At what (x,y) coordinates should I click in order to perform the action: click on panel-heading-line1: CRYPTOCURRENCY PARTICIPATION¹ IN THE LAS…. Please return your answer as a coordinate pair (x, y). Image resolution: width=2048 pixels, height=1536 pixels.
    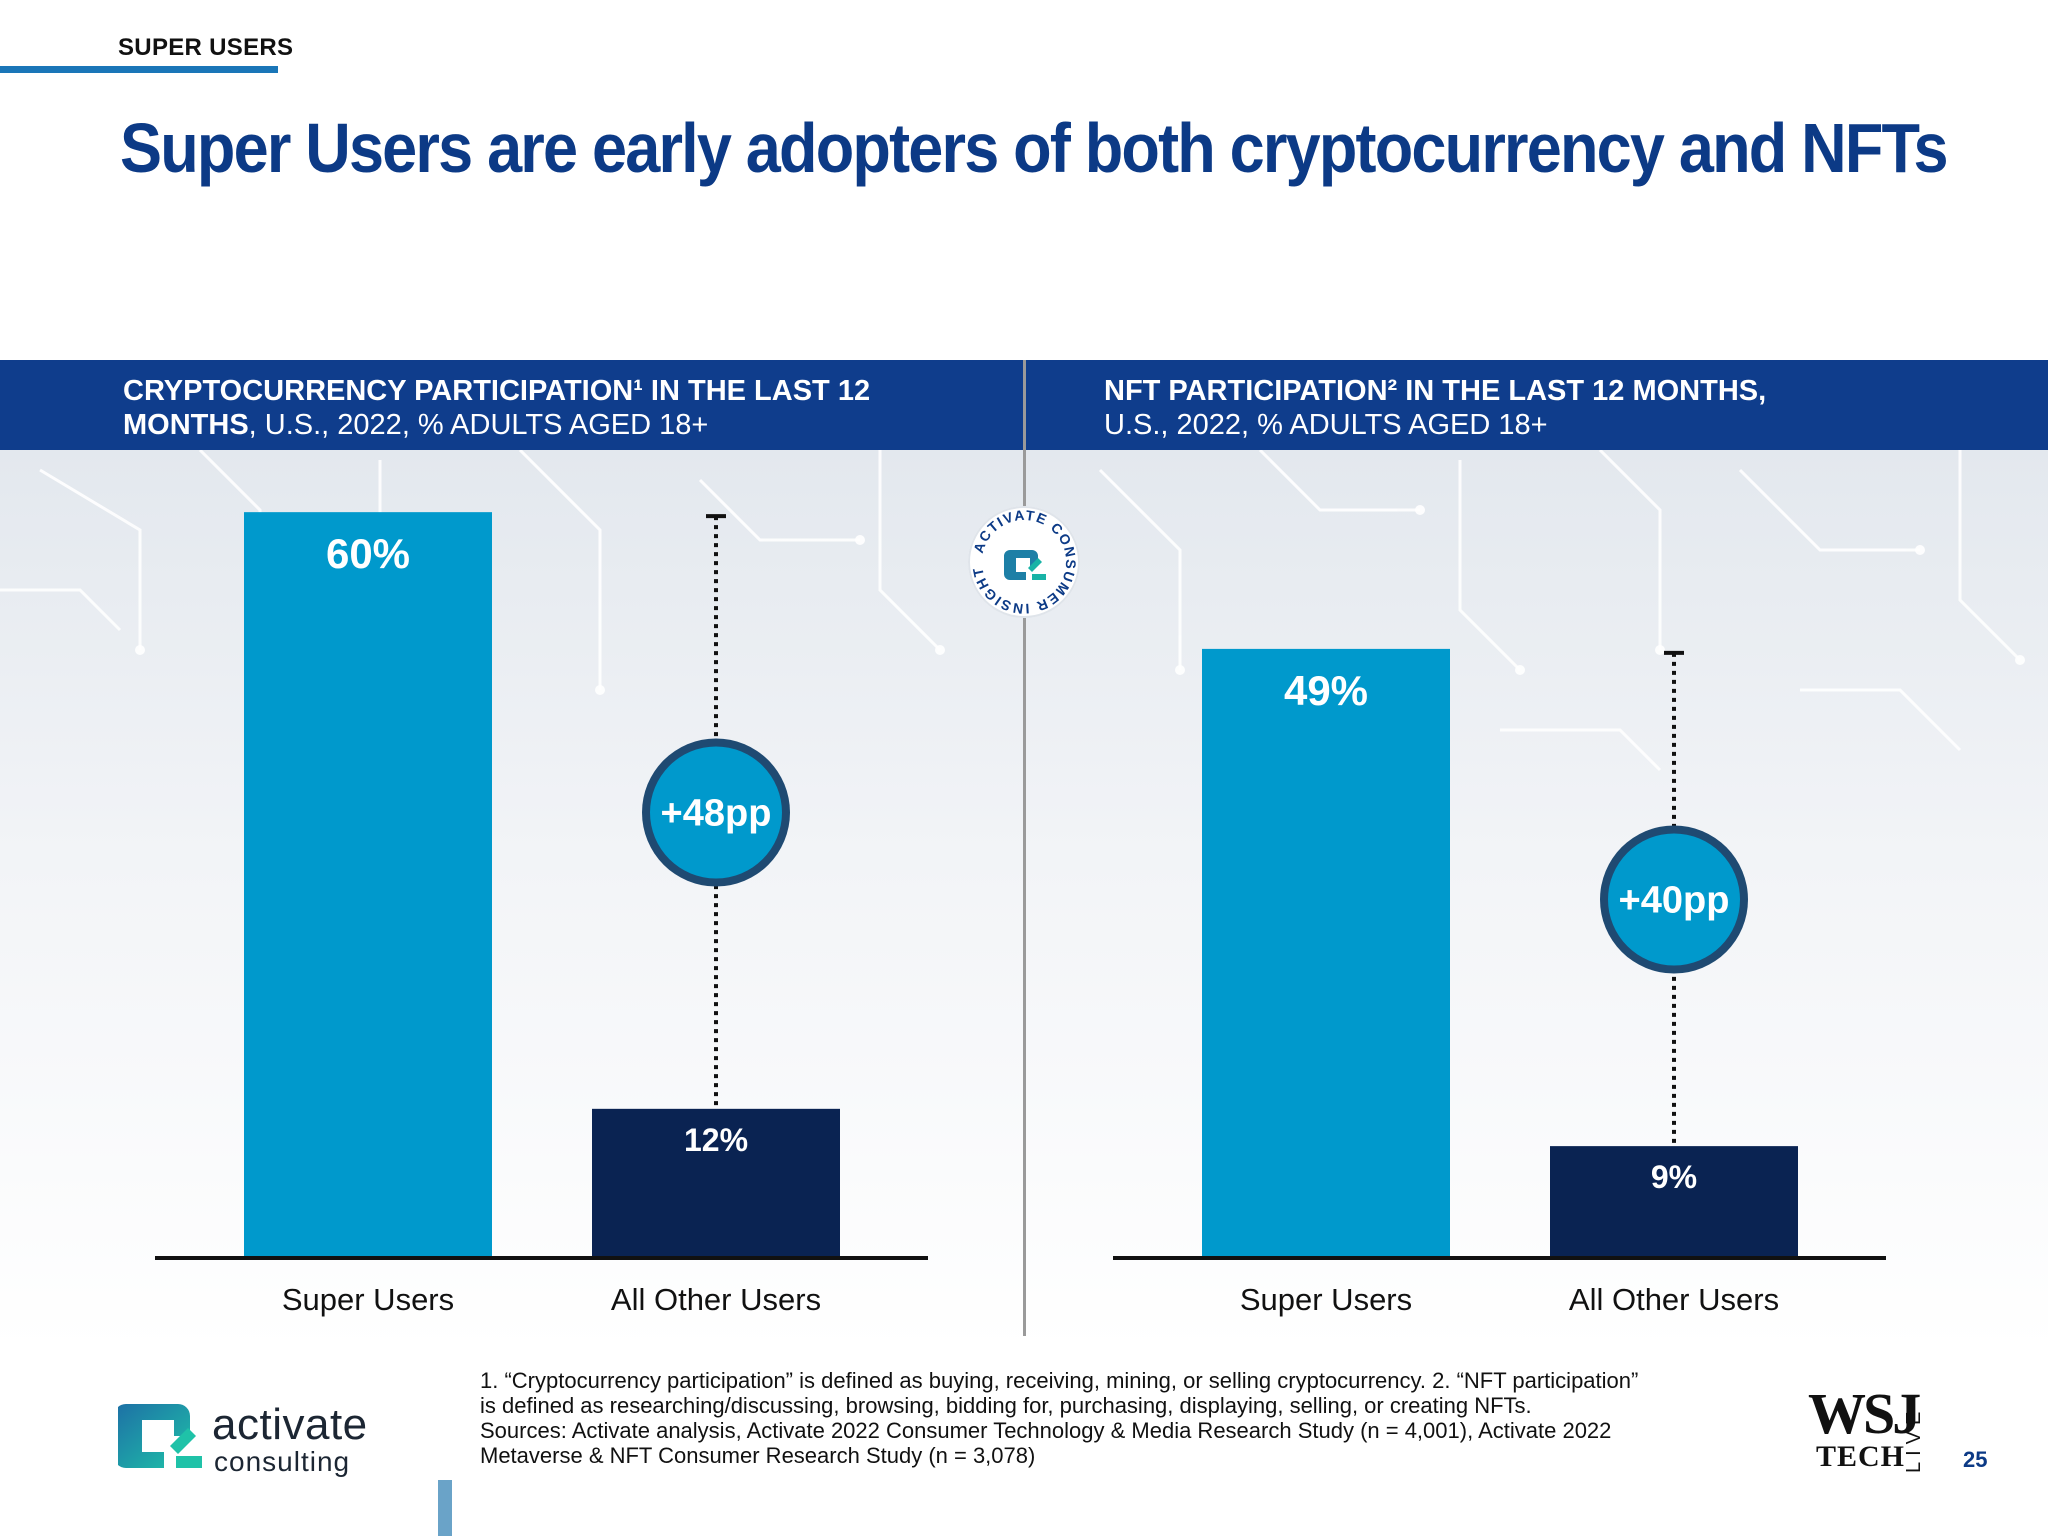
    Looking at the image, I should click on (497, 391).